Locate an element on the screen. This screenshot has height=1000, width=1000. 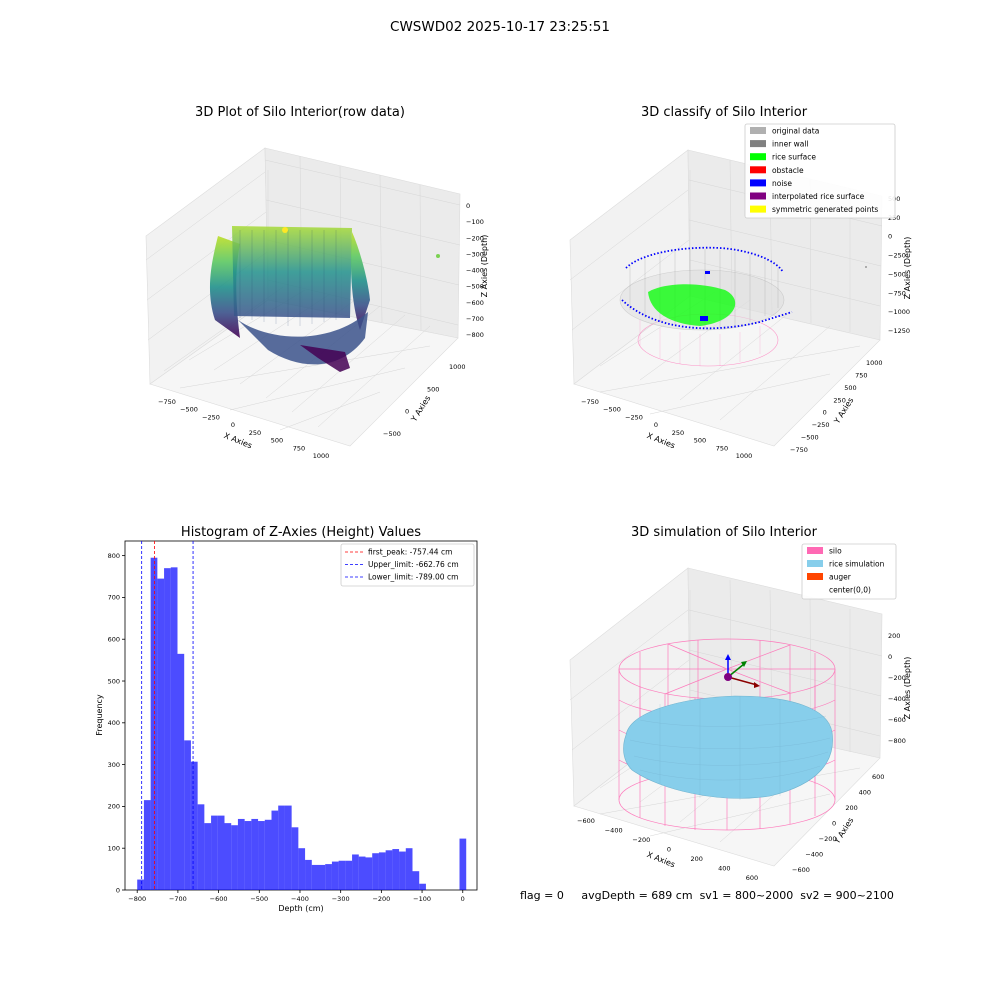
y-tick-label: 600 is located at coordinates (114, 640).